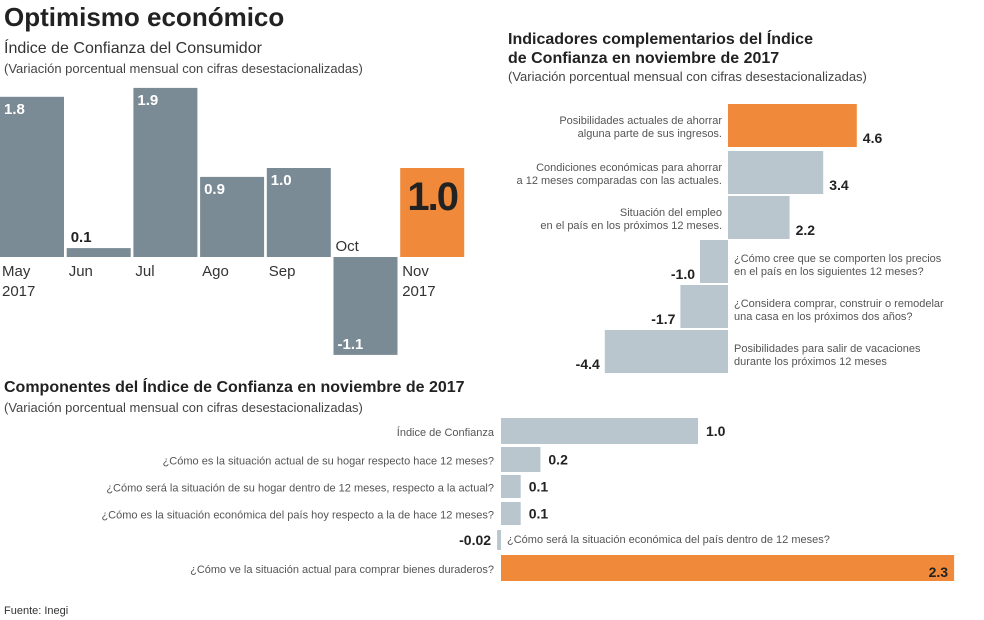 The height and width of the screenshot is (620, 984). I want to click on value-label: 3.4, so click(839, 185).